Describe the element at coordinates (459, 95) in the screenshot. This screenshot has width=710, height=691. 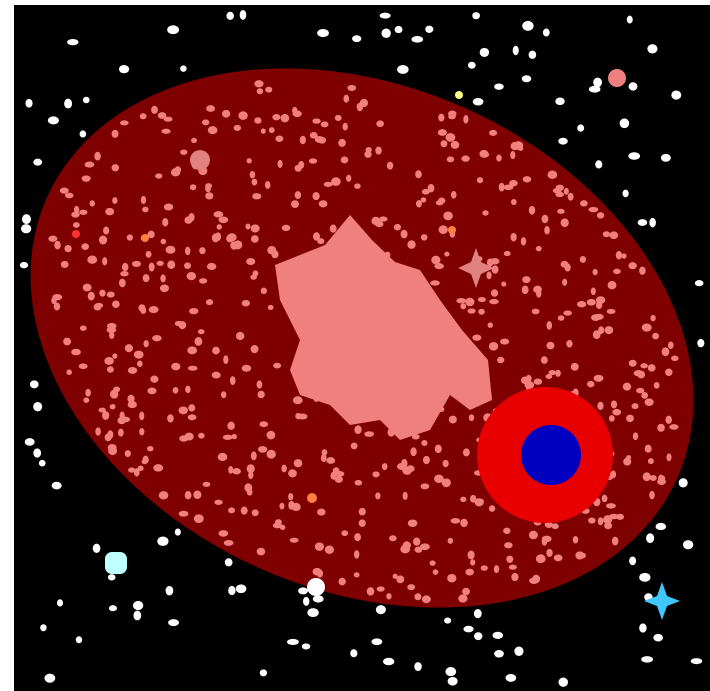
I see `yellow-star` at that location.